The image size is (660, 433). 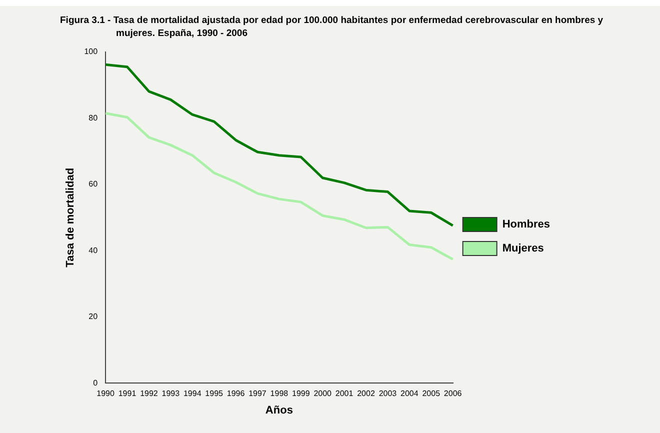 What do you see at coordinates (93, 117) in the screenshot?
I see `y-tick-label: 80` at bounding box center [93, 117].